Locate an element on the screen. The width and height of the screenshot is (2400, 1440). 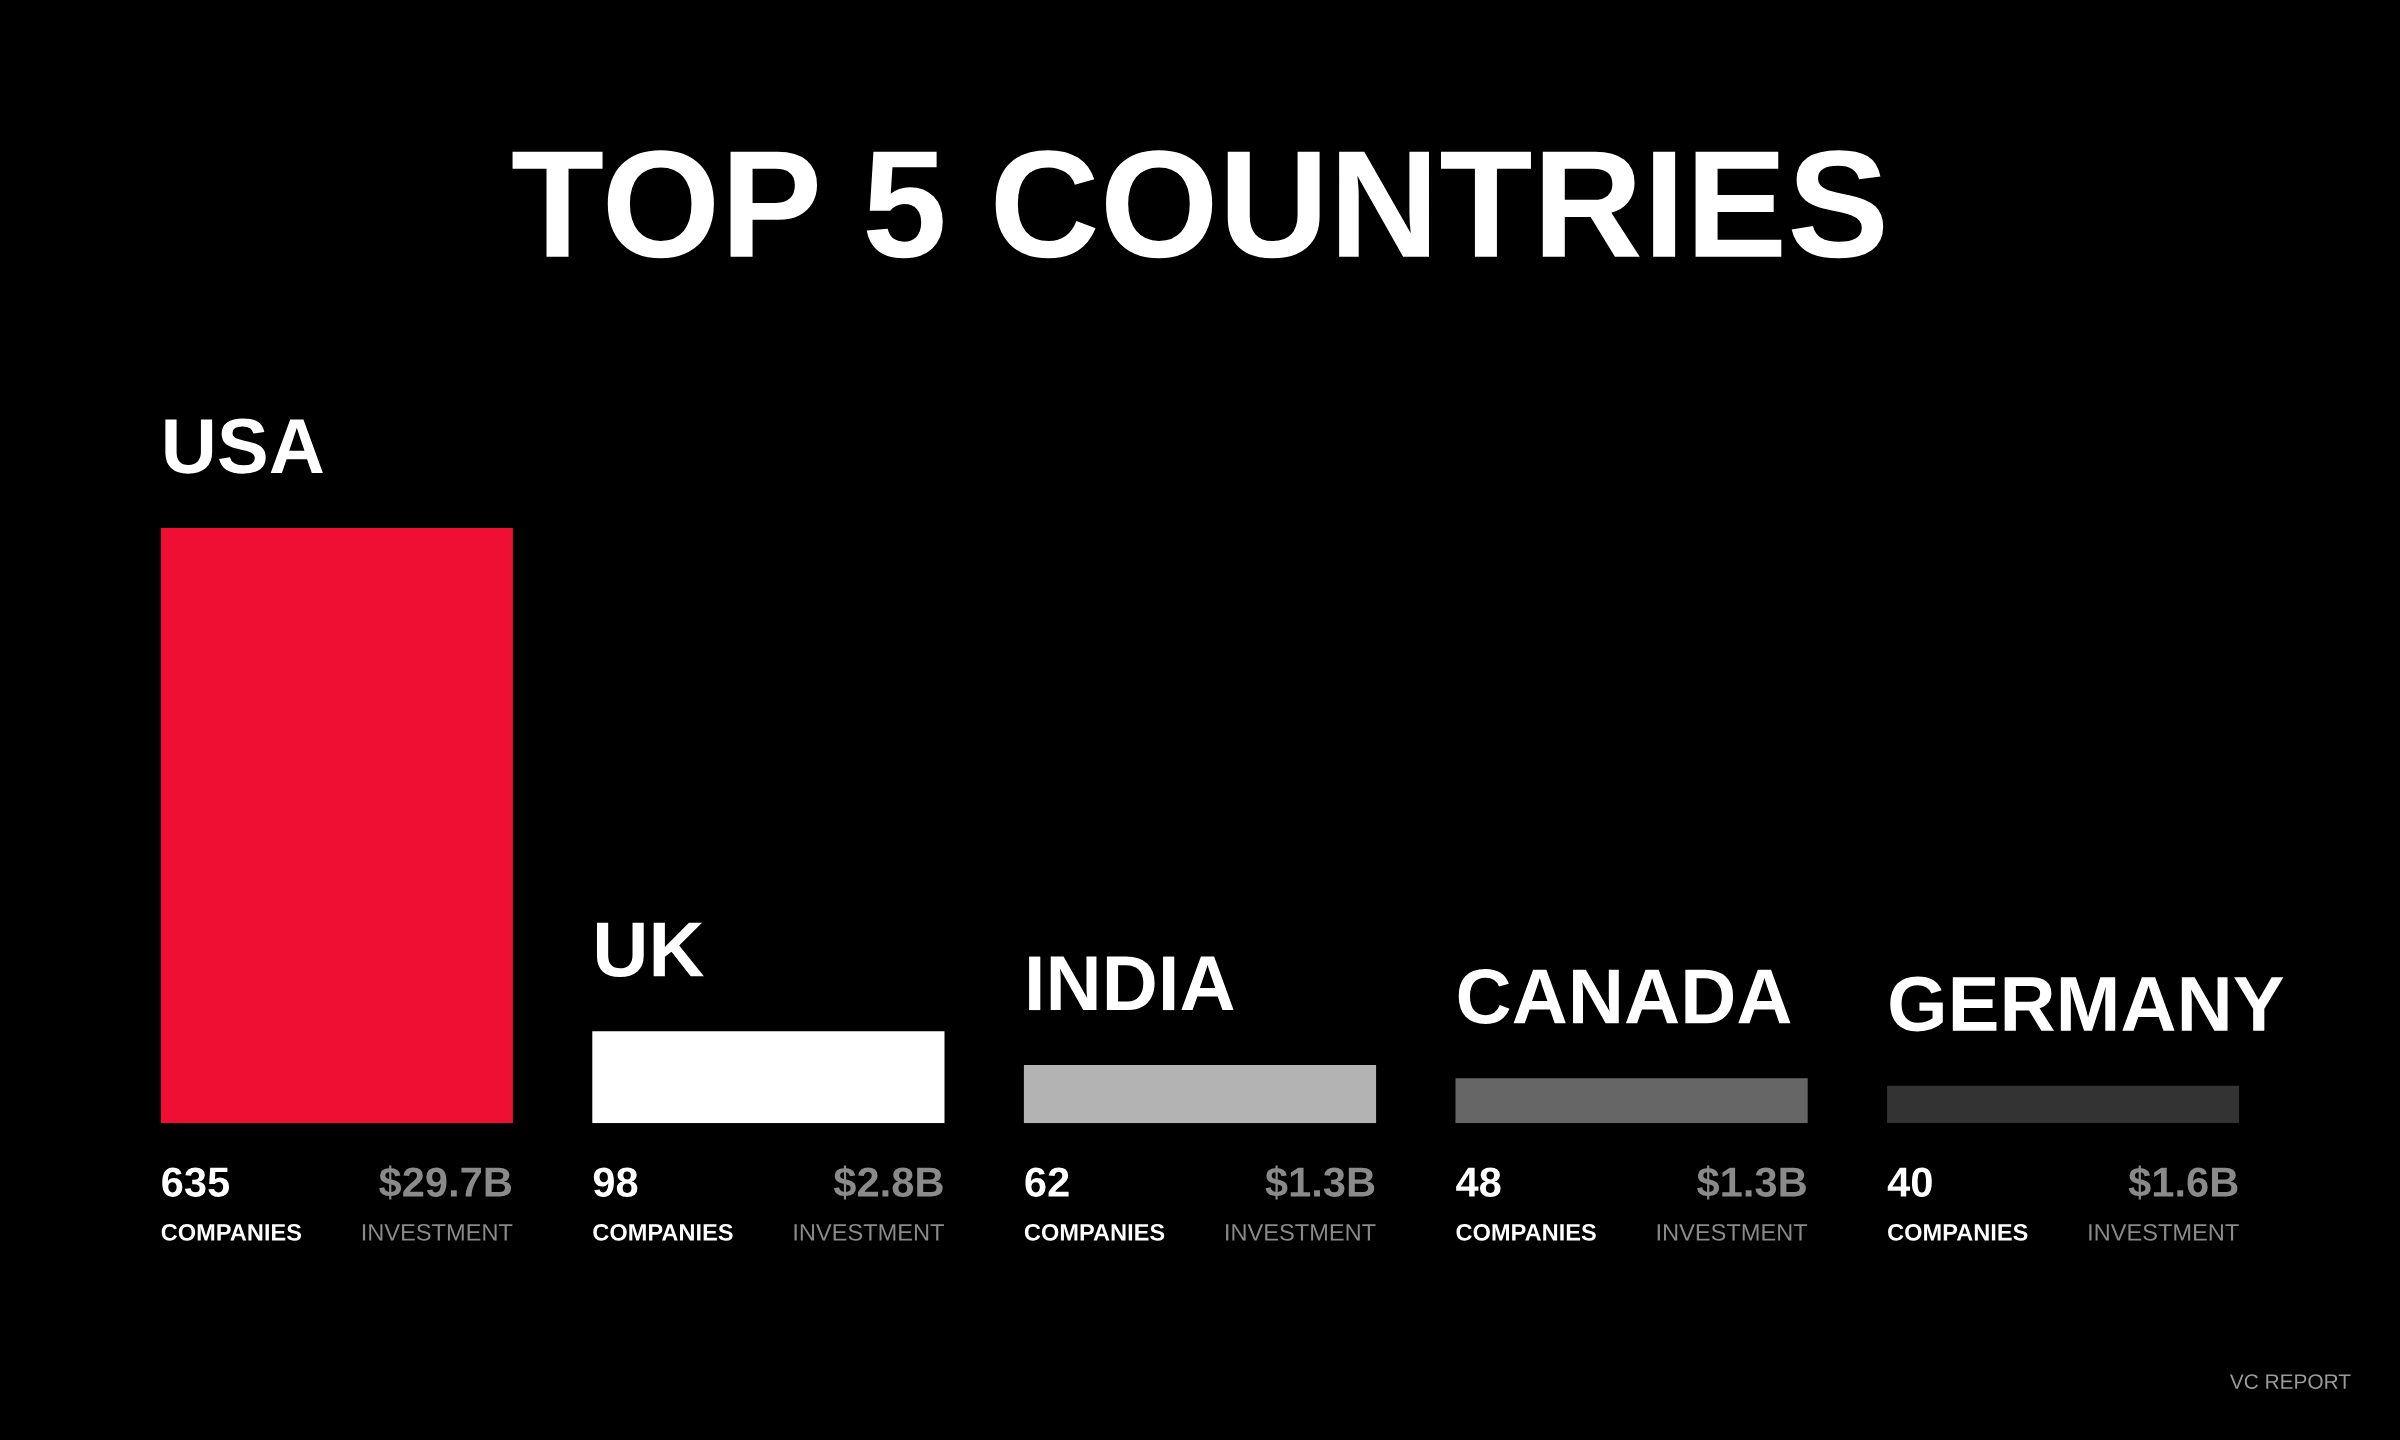
x-tick-label: INDIA is located at coordinates (1131, 983).